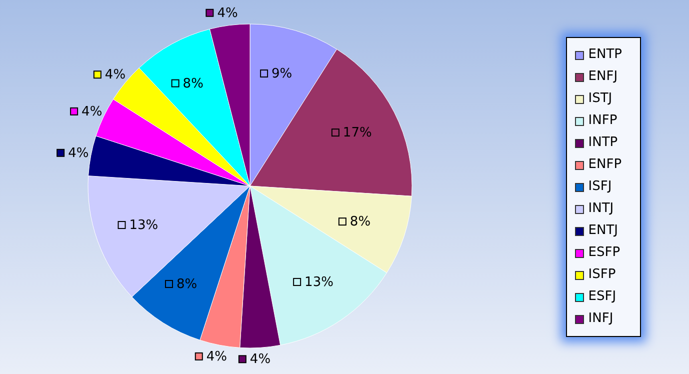 This screenshot has height=374, width=689. Describe the element at coordinates (600, 99) in the screenshot. I see `legend-label: ISTJ` at that location.